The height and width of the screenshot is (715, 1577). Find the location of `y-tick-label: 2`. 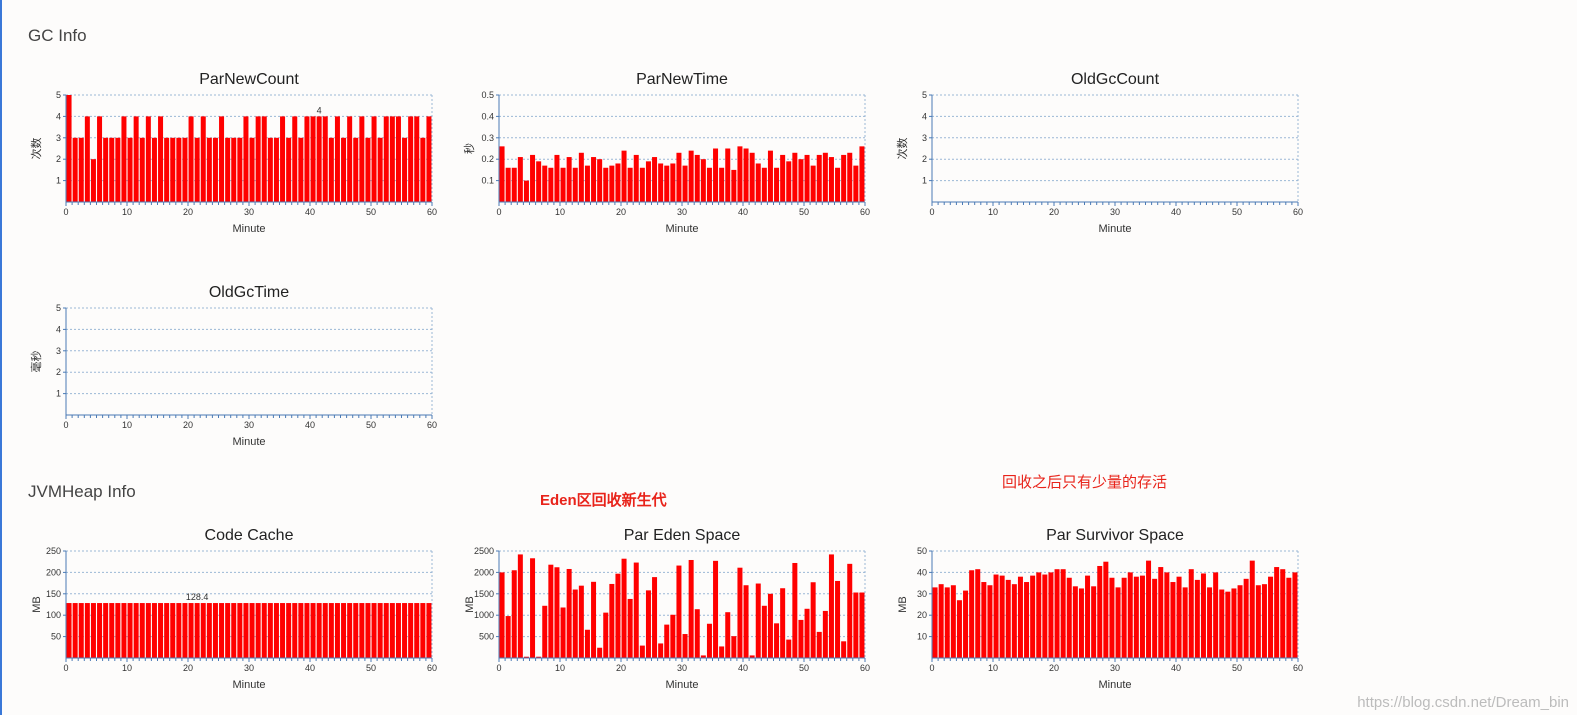

y-tick-label: 2 is located at coordinates (924, 159).